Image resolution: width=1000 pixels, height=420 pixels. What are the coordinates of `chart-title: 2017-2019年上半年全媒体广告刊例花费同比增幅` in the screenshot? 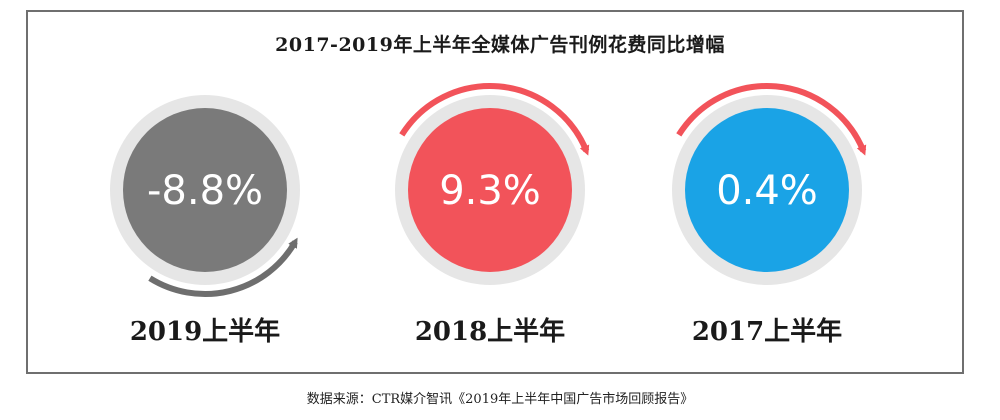 It's located at (500, 45).